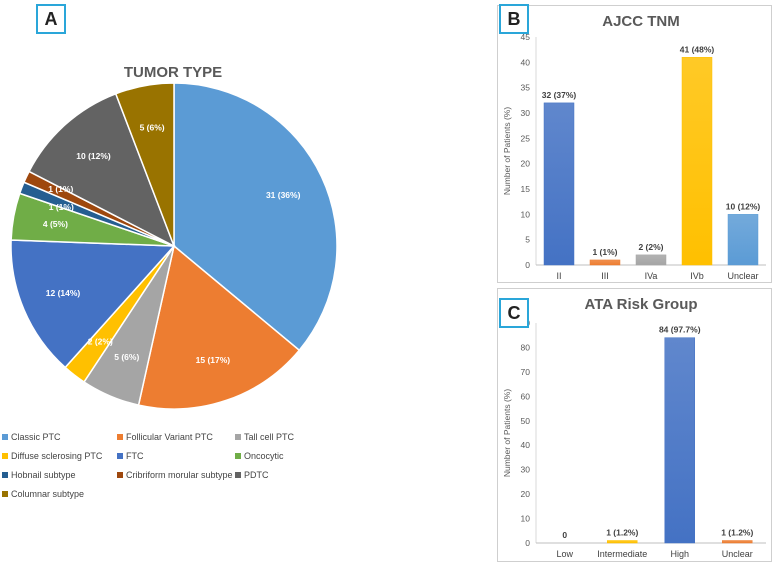  Describe the element at coordinates (679, 554) in the screenshot. I see `ata-xtick-high: High` at that location.